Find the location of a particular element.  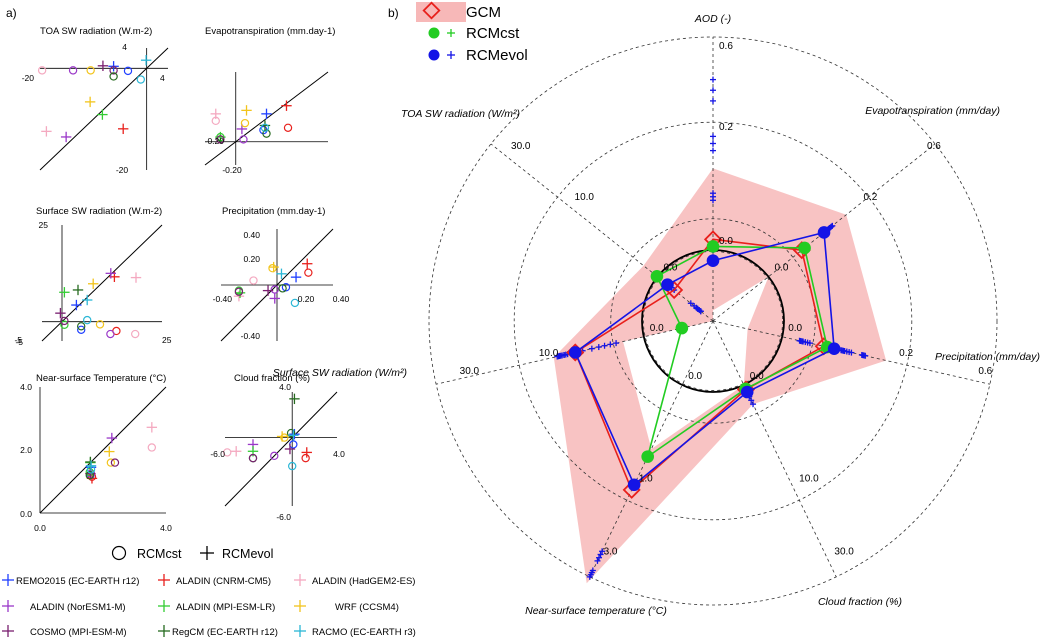

scatter-point-noresm-cst is located at coordinates (110, 334).